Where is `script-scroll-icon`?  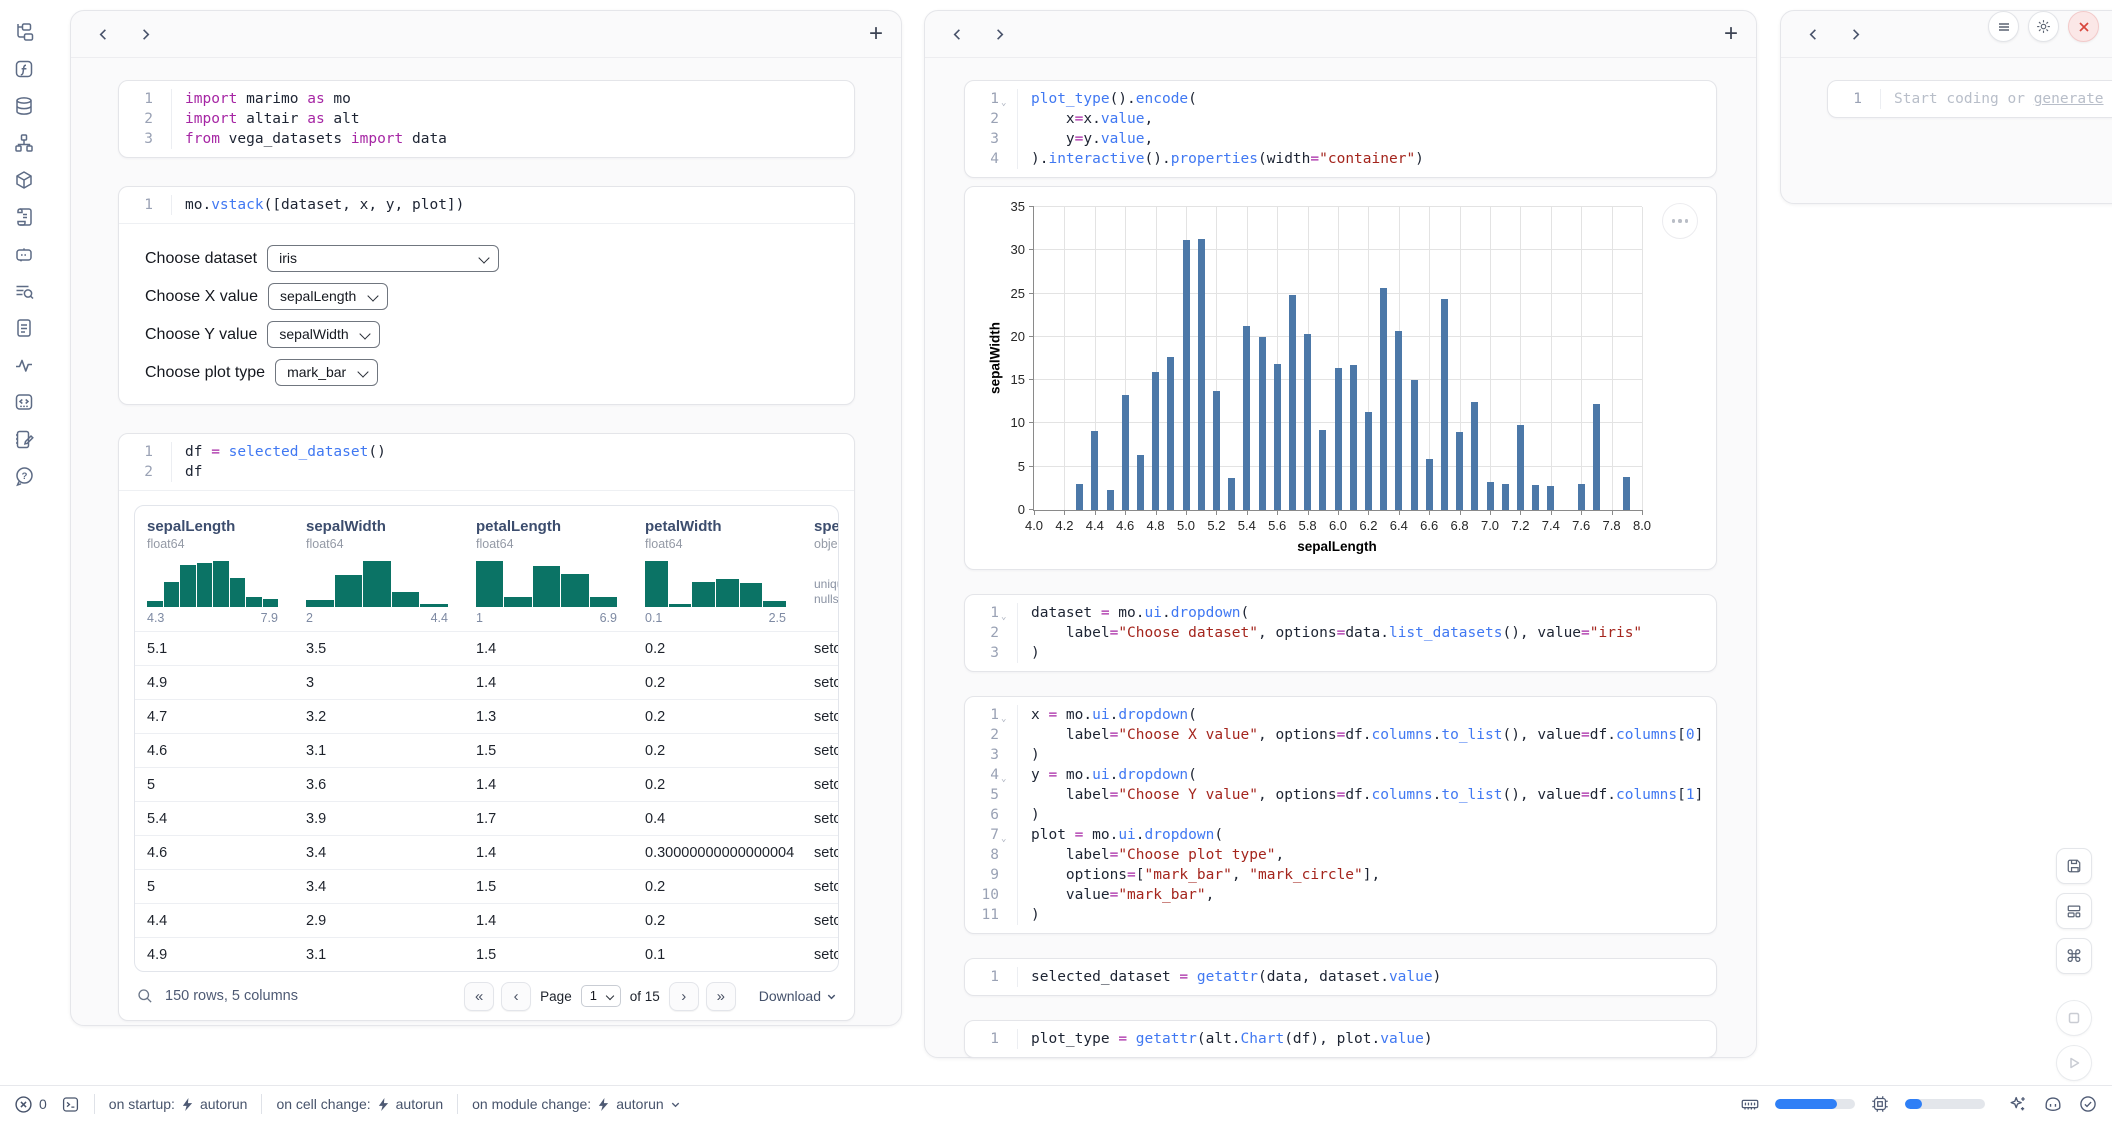 script-scroll-icon is located at coordinates (24, 217).